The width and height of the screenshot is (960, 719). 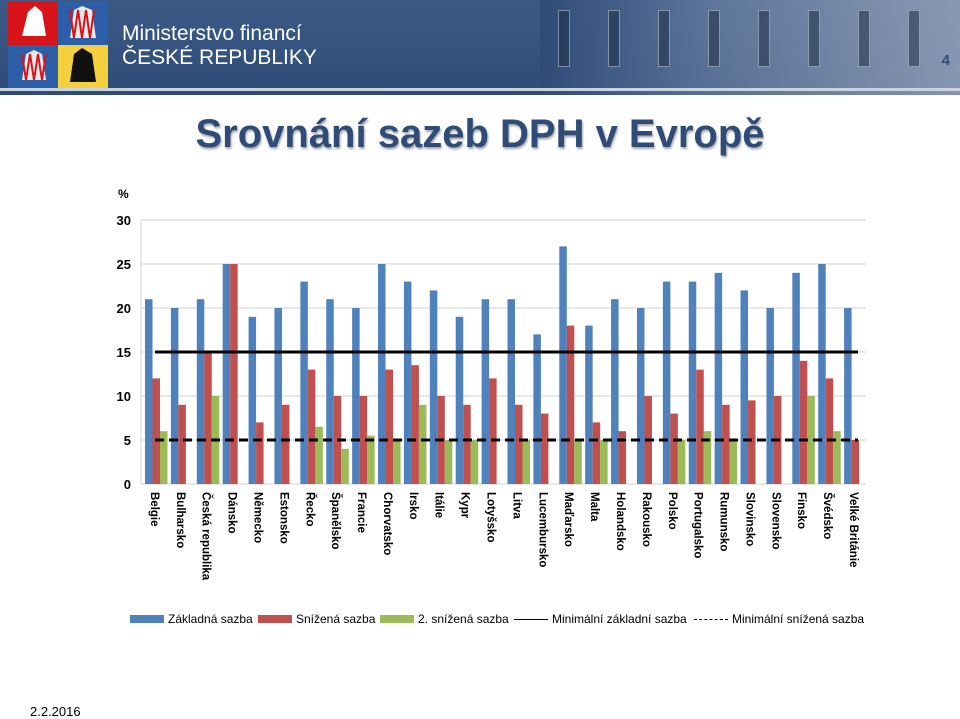 What do you see at coordinates (275, 619) in the screenshot?
I see `legend-swatch-snizena` at bounding box center [275, 619].